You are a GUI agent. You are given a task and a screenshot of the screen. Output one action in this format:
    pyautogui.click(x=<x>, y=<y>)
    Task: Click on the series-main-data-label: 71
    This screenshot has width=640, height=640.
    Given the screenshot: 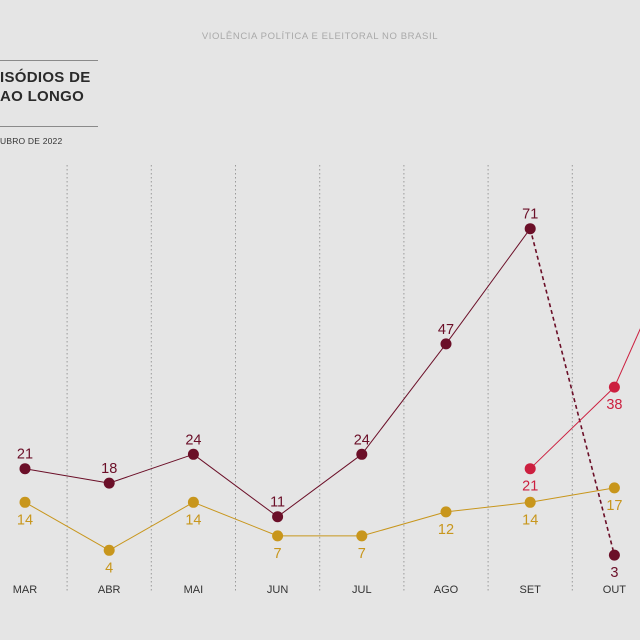 What is the action you would take?
    pyautogui.click(x=530, y=215)
    